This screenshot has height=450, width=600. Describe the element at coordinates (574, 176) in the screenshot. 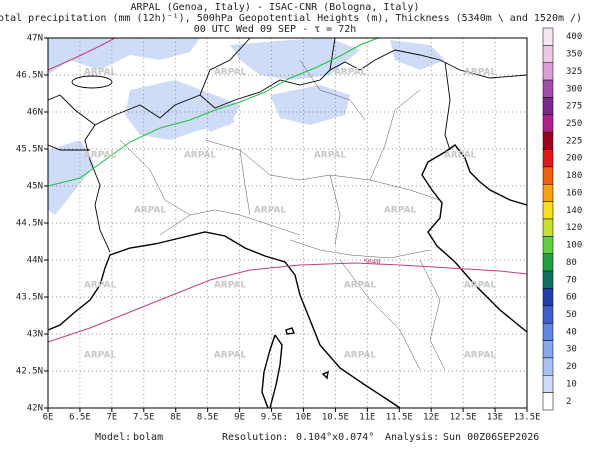

I see `colorbar-label: 180` at that location.